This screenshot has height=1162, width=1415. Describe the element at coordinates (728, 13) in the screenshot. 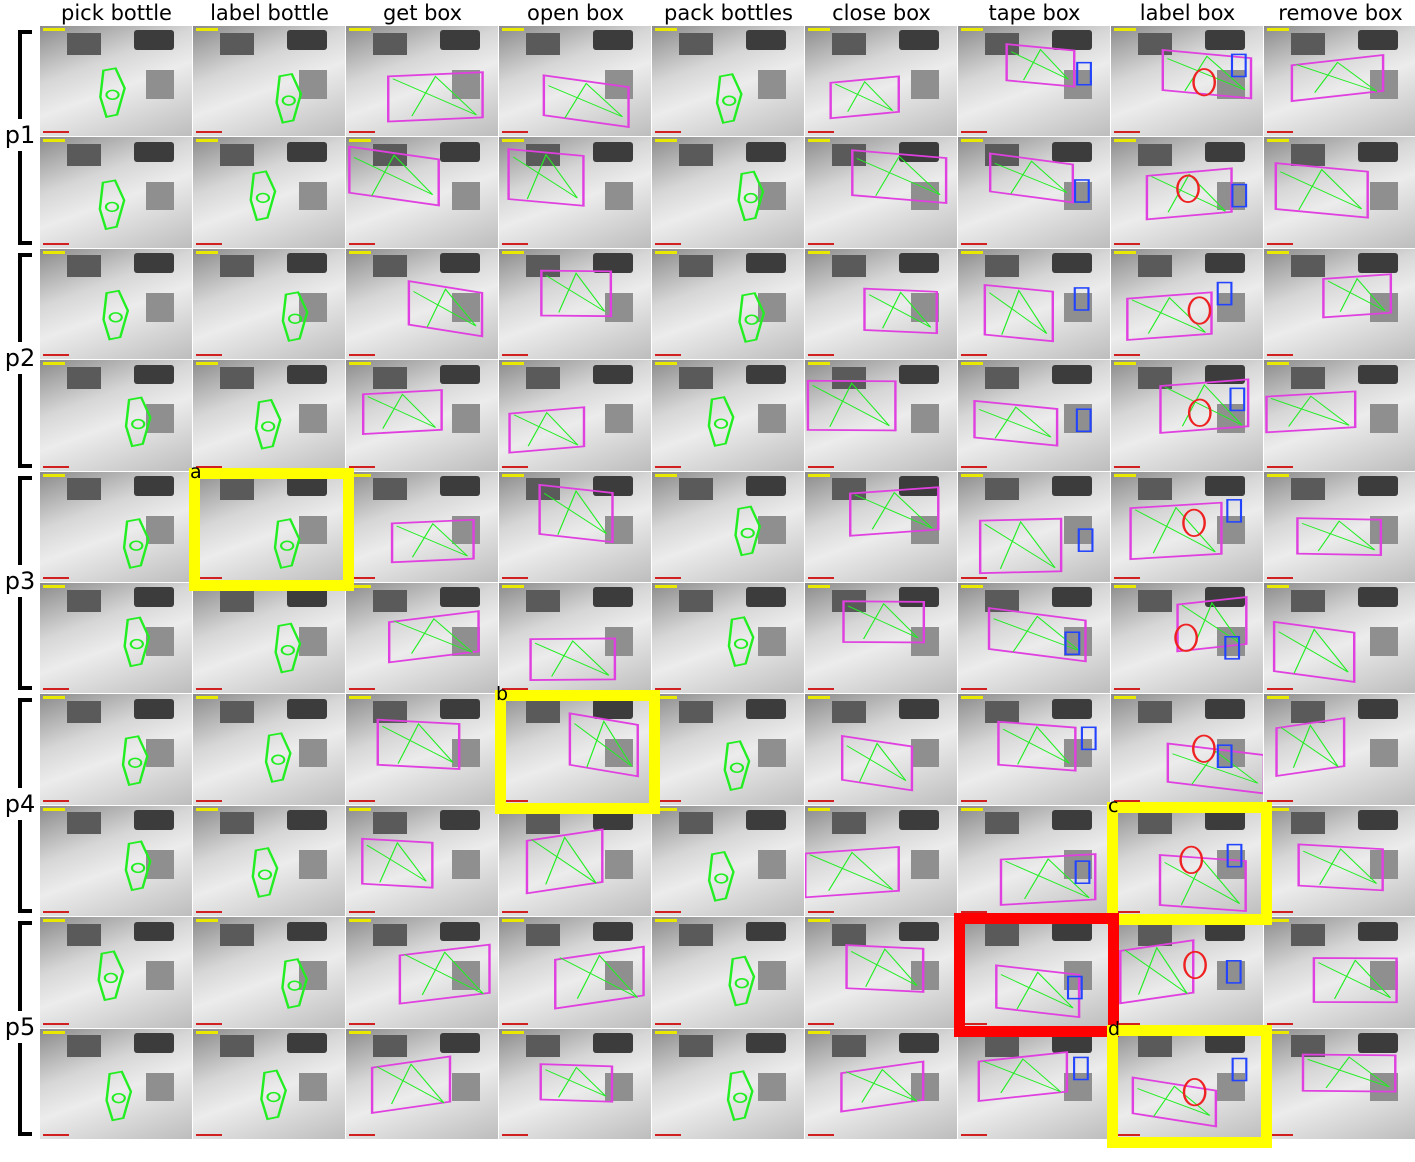

I see `column-header-pack-bottles: pack bottles` at that location.